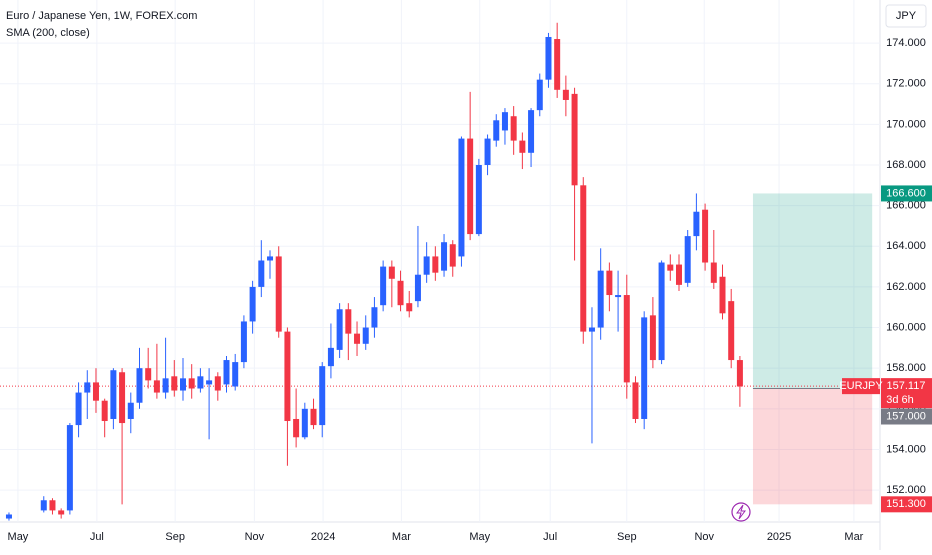 This screenshot has width=932, height=555. I want to click on events-icon, so click(741, 512).